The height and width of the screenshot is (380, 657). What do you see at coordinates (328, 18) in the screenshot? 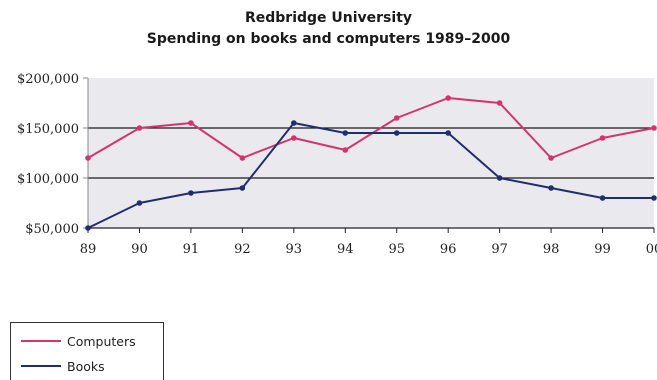
I see `chart-title: Redbridge University` at bounding box center [328, 18].